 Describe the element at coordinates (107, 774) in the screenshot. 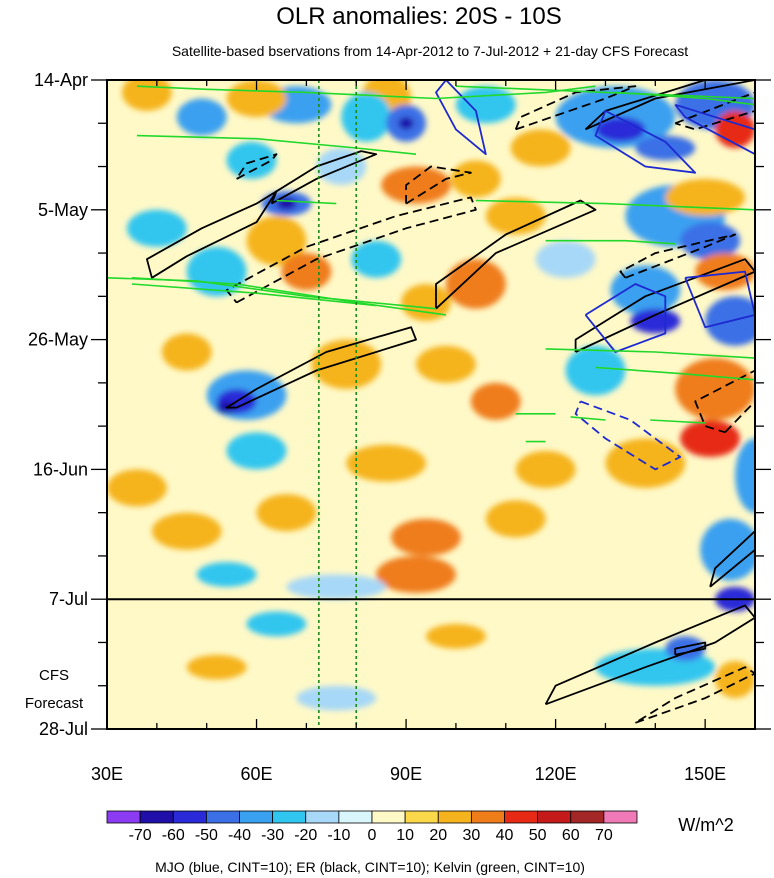

I see `x-tick-label-0: 30E` at that location.